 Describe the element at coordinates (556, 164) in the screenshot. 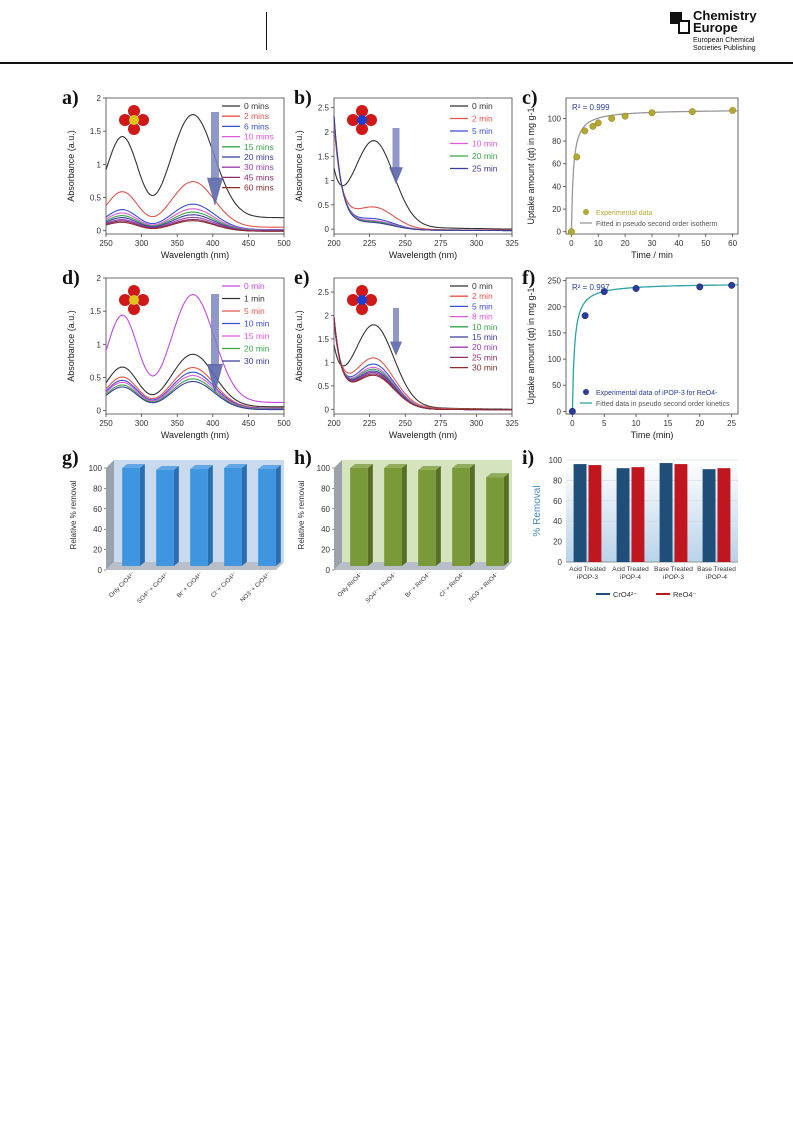

I see `y-tick-label: 60` at that location.